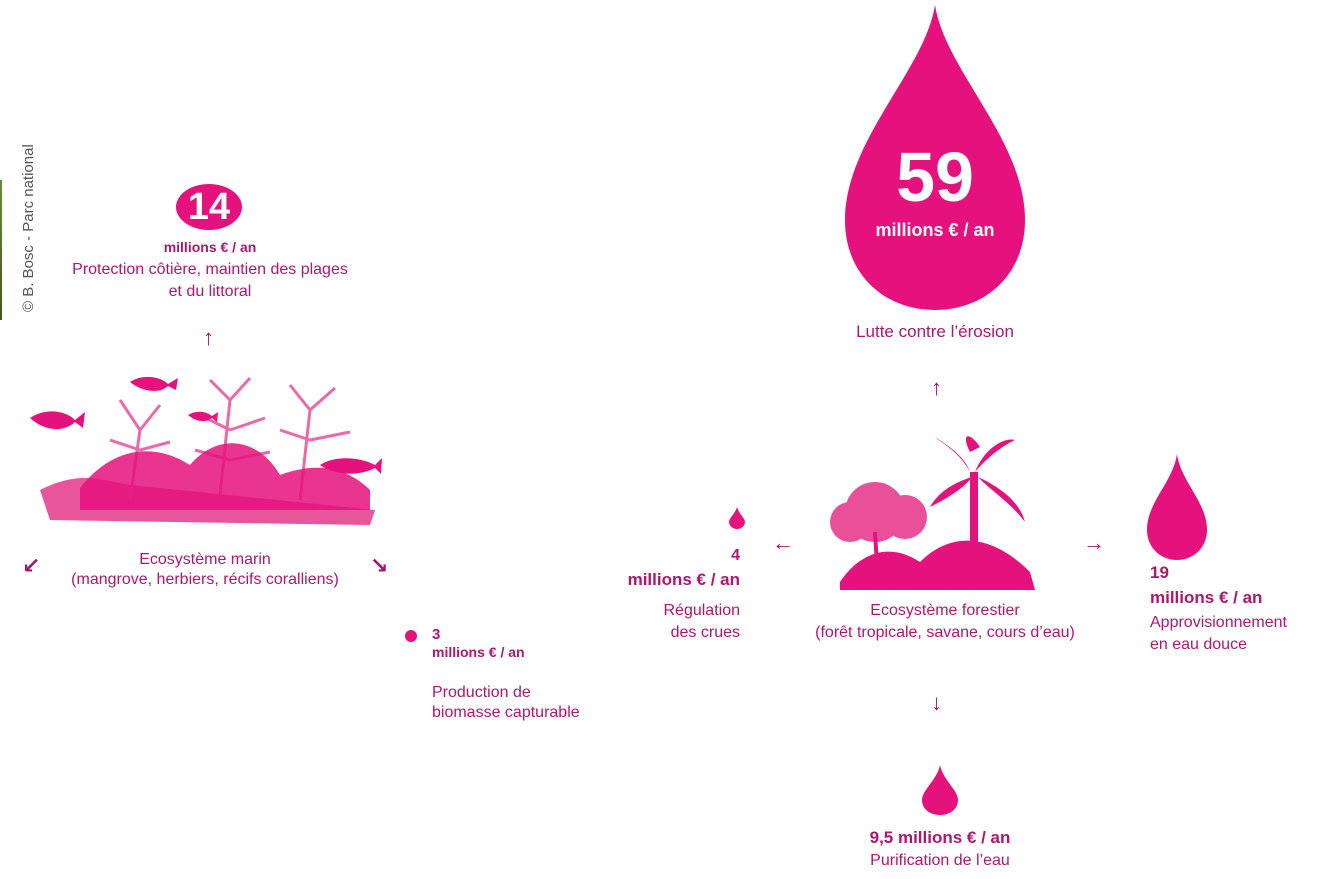 The width and height of the screenshot is (1323, 879). Describe the element at coordinates (31, 565) in the screenshot. I see `arrow-down-left-icon: ↙` at that location.